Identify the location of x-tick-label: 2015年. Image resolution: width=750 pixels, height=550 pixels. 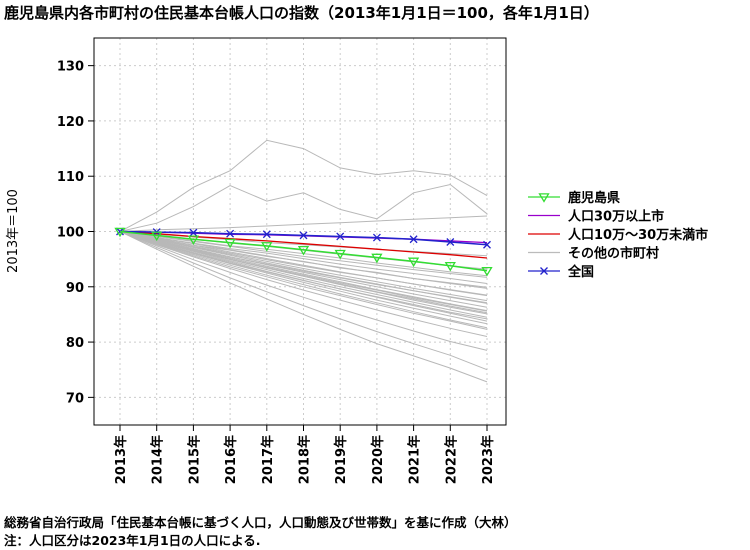
(194, 459).